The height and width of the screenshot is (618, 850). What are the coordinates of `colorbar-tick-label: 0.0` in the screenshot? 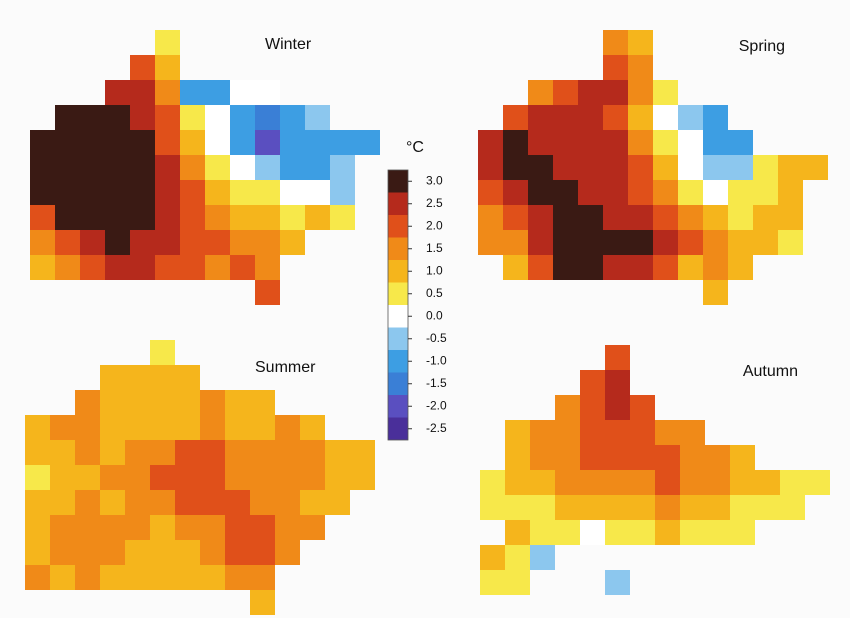 It's located at (434, 315).